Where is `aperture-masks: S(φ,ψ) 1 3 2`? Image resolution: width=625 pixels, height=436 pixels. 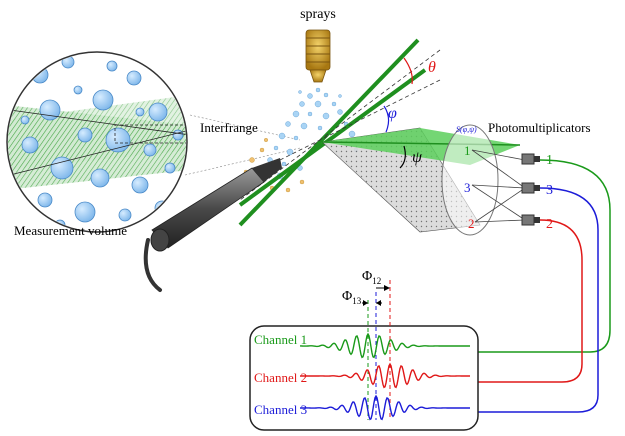 aperture-masks: S(φ,ψ) 1 3 2 is located at coordinates (466, 178).